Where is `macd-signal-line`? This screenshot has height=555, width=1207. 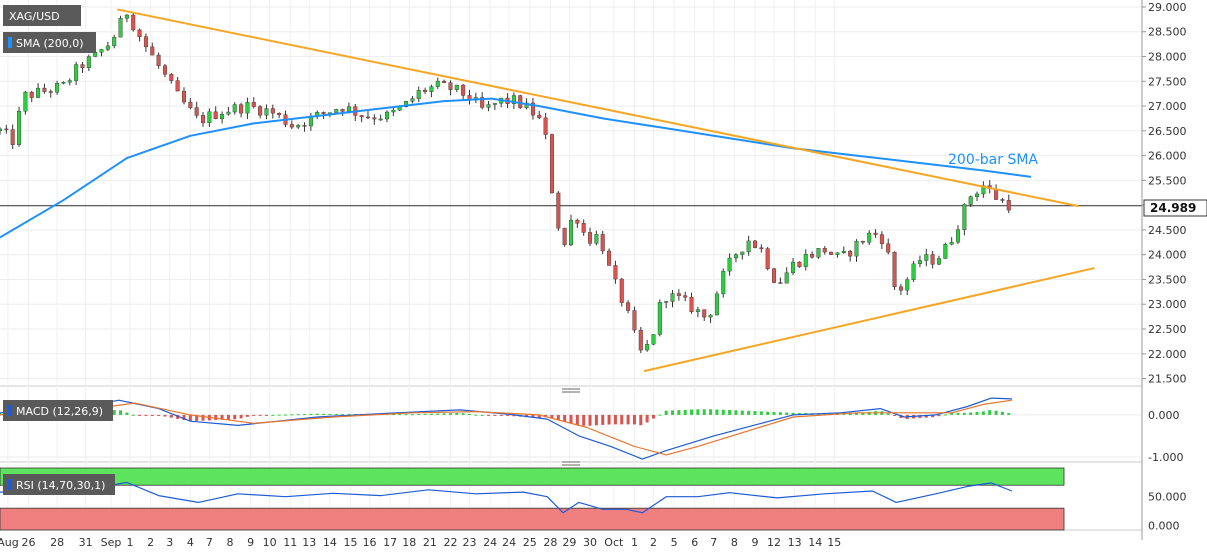
macd-signal-line is located at coordinates (506, 427).